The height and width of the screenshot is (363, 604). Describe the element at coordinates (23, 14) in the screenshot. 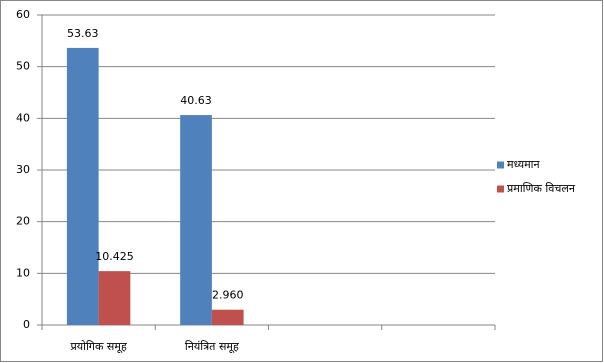

I see `y-tick-label: 60` at that location.